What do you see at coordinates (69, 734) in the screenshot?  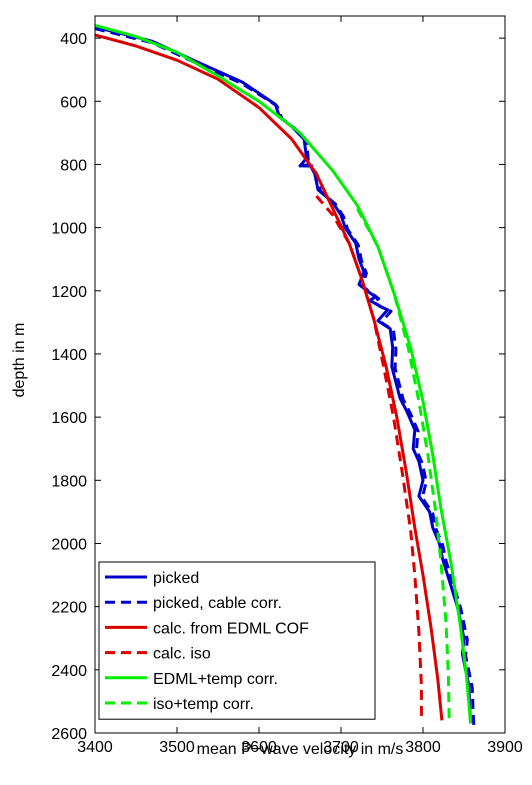 I see `y-tick-label: 2600` at bounding box center [69, 734].